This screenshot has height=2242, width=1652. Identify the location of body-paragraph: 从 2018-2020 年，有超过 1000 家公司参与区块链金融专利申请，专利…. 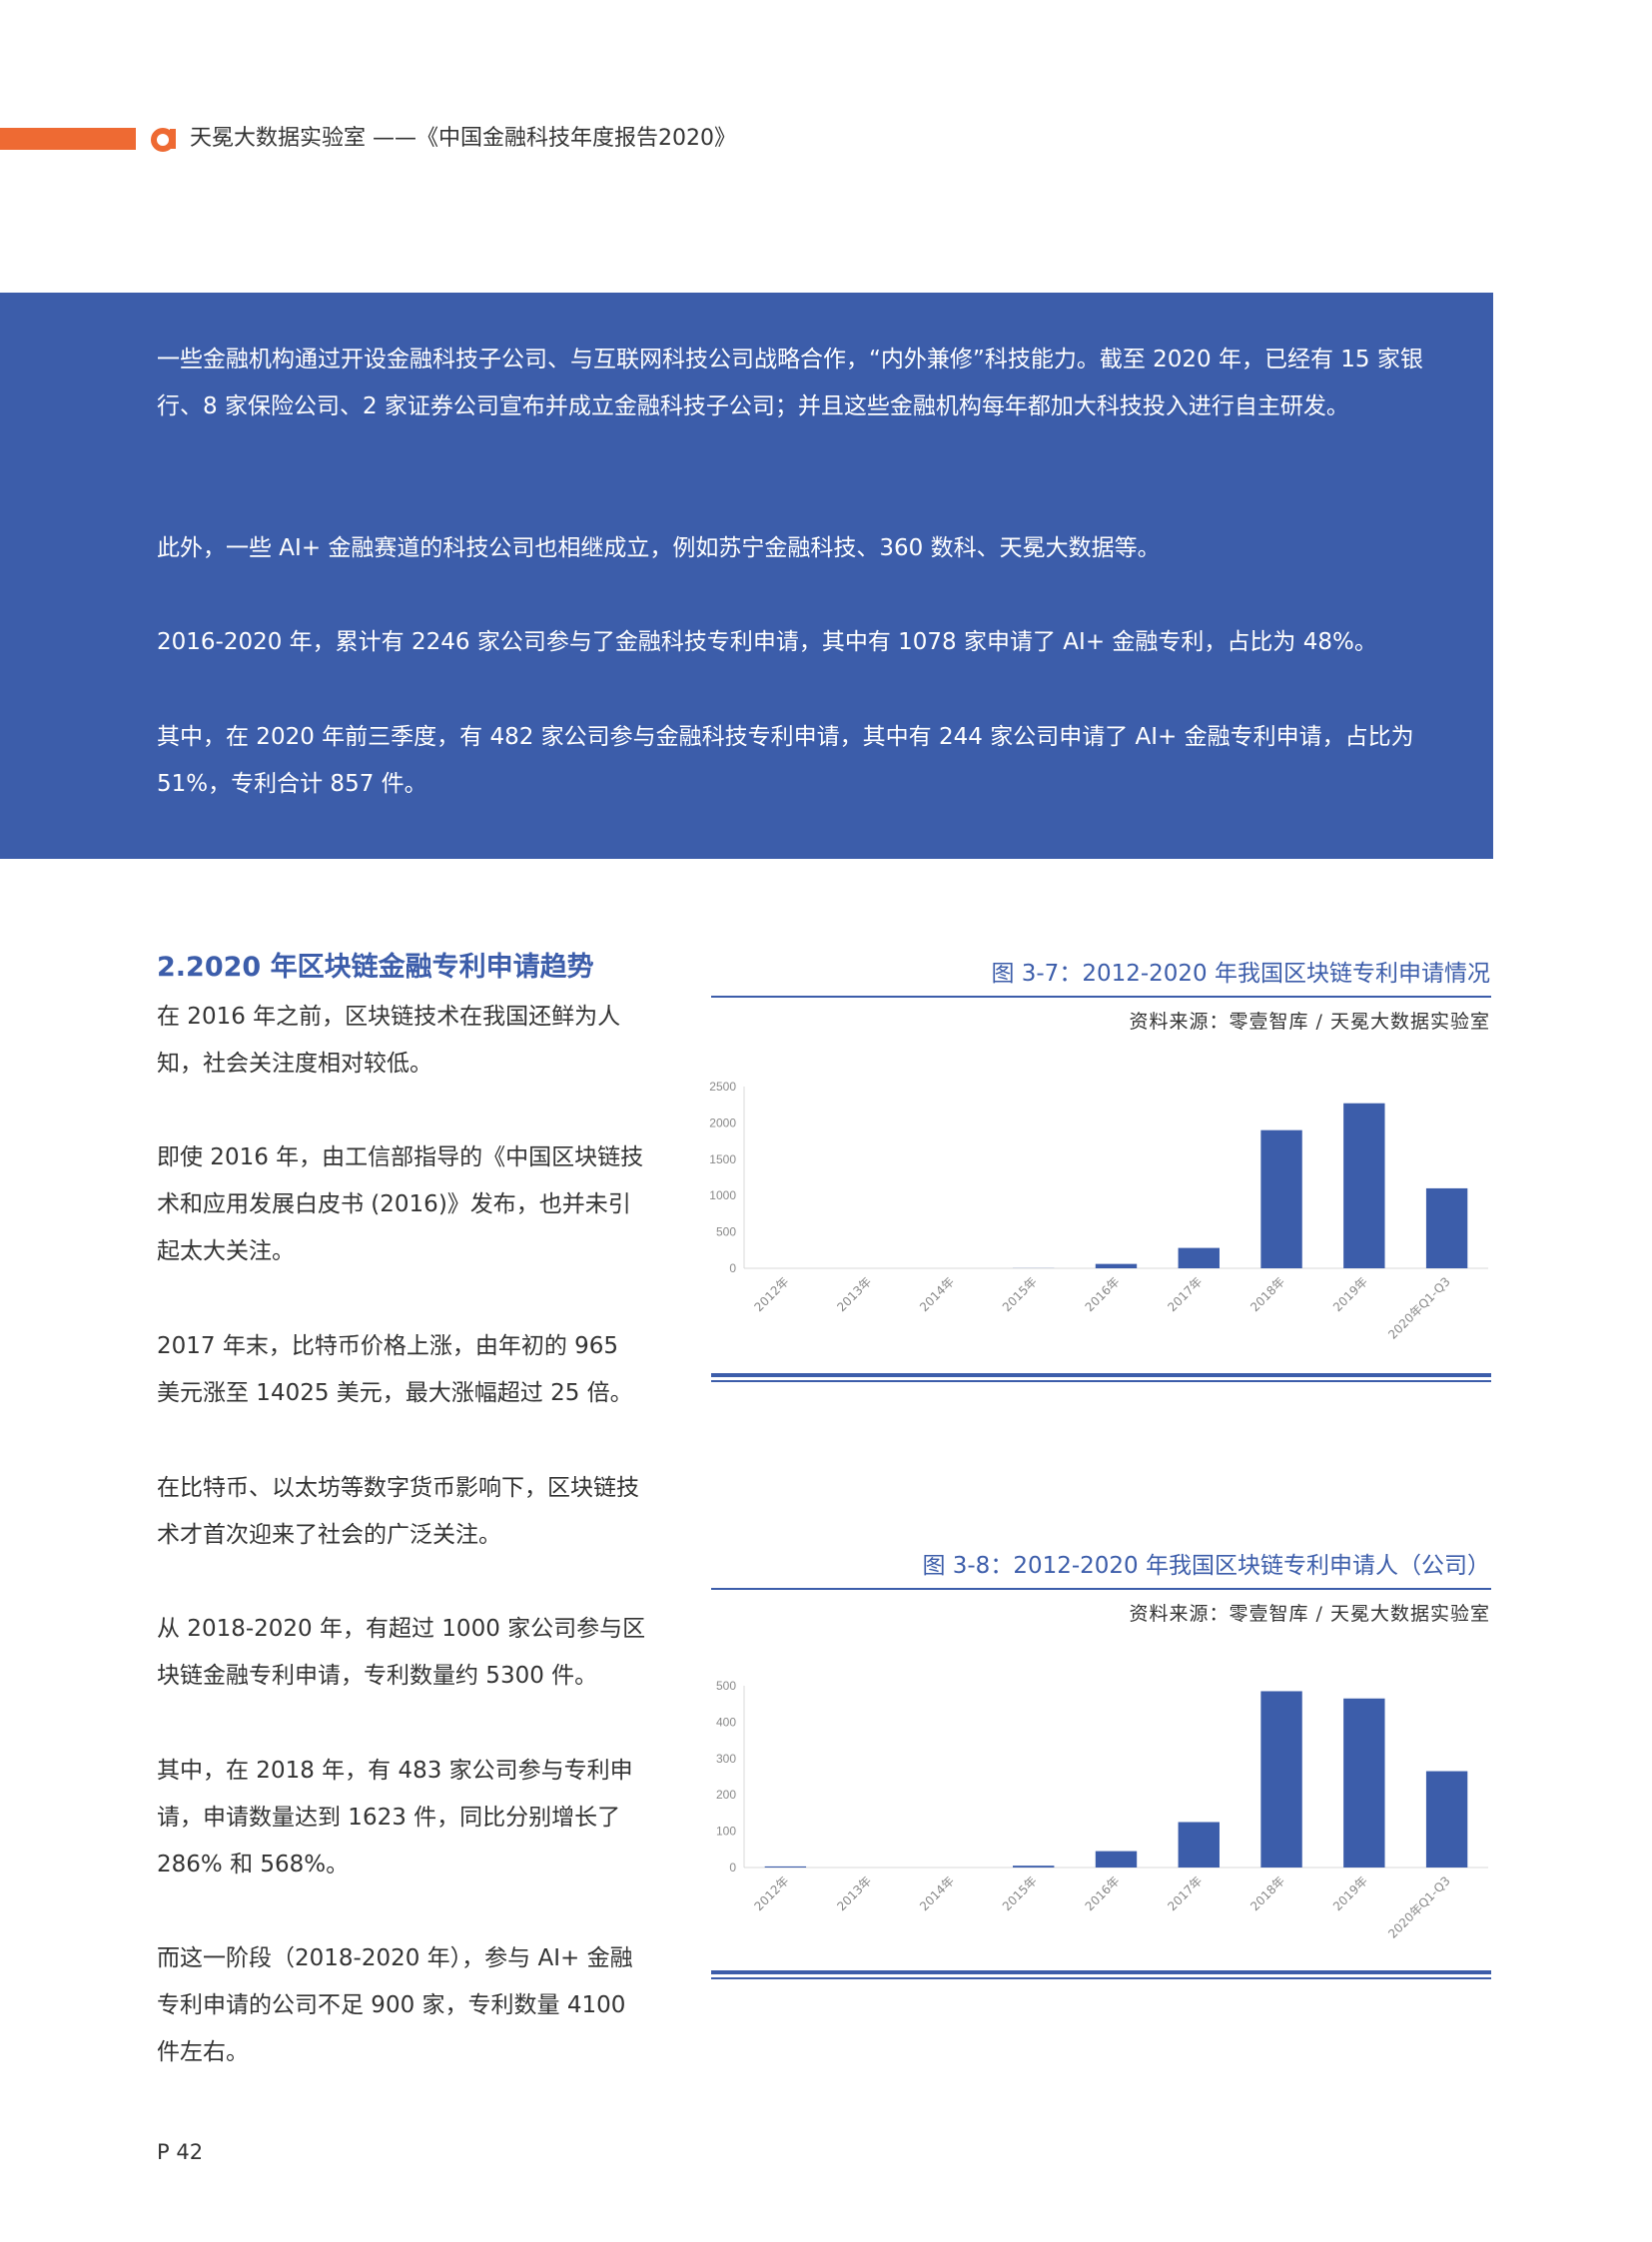
(401, 1652).